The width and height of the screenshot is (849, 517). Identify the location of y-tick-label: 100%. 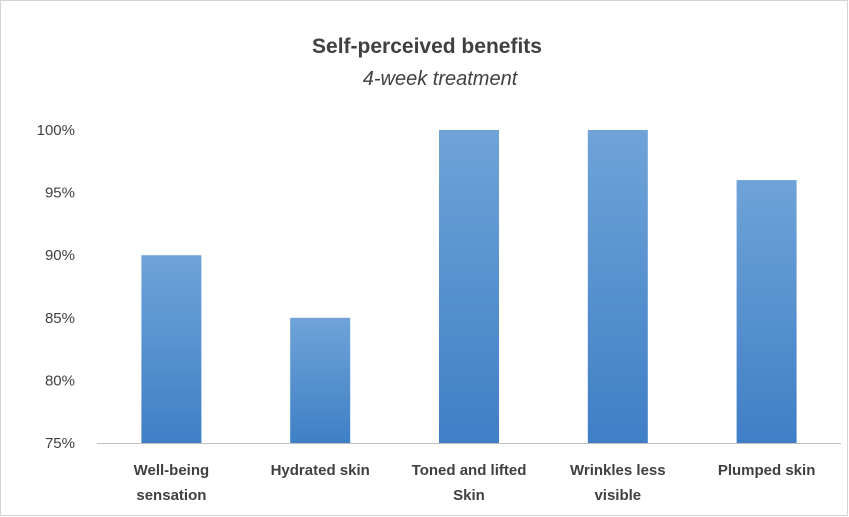
(56, 130).